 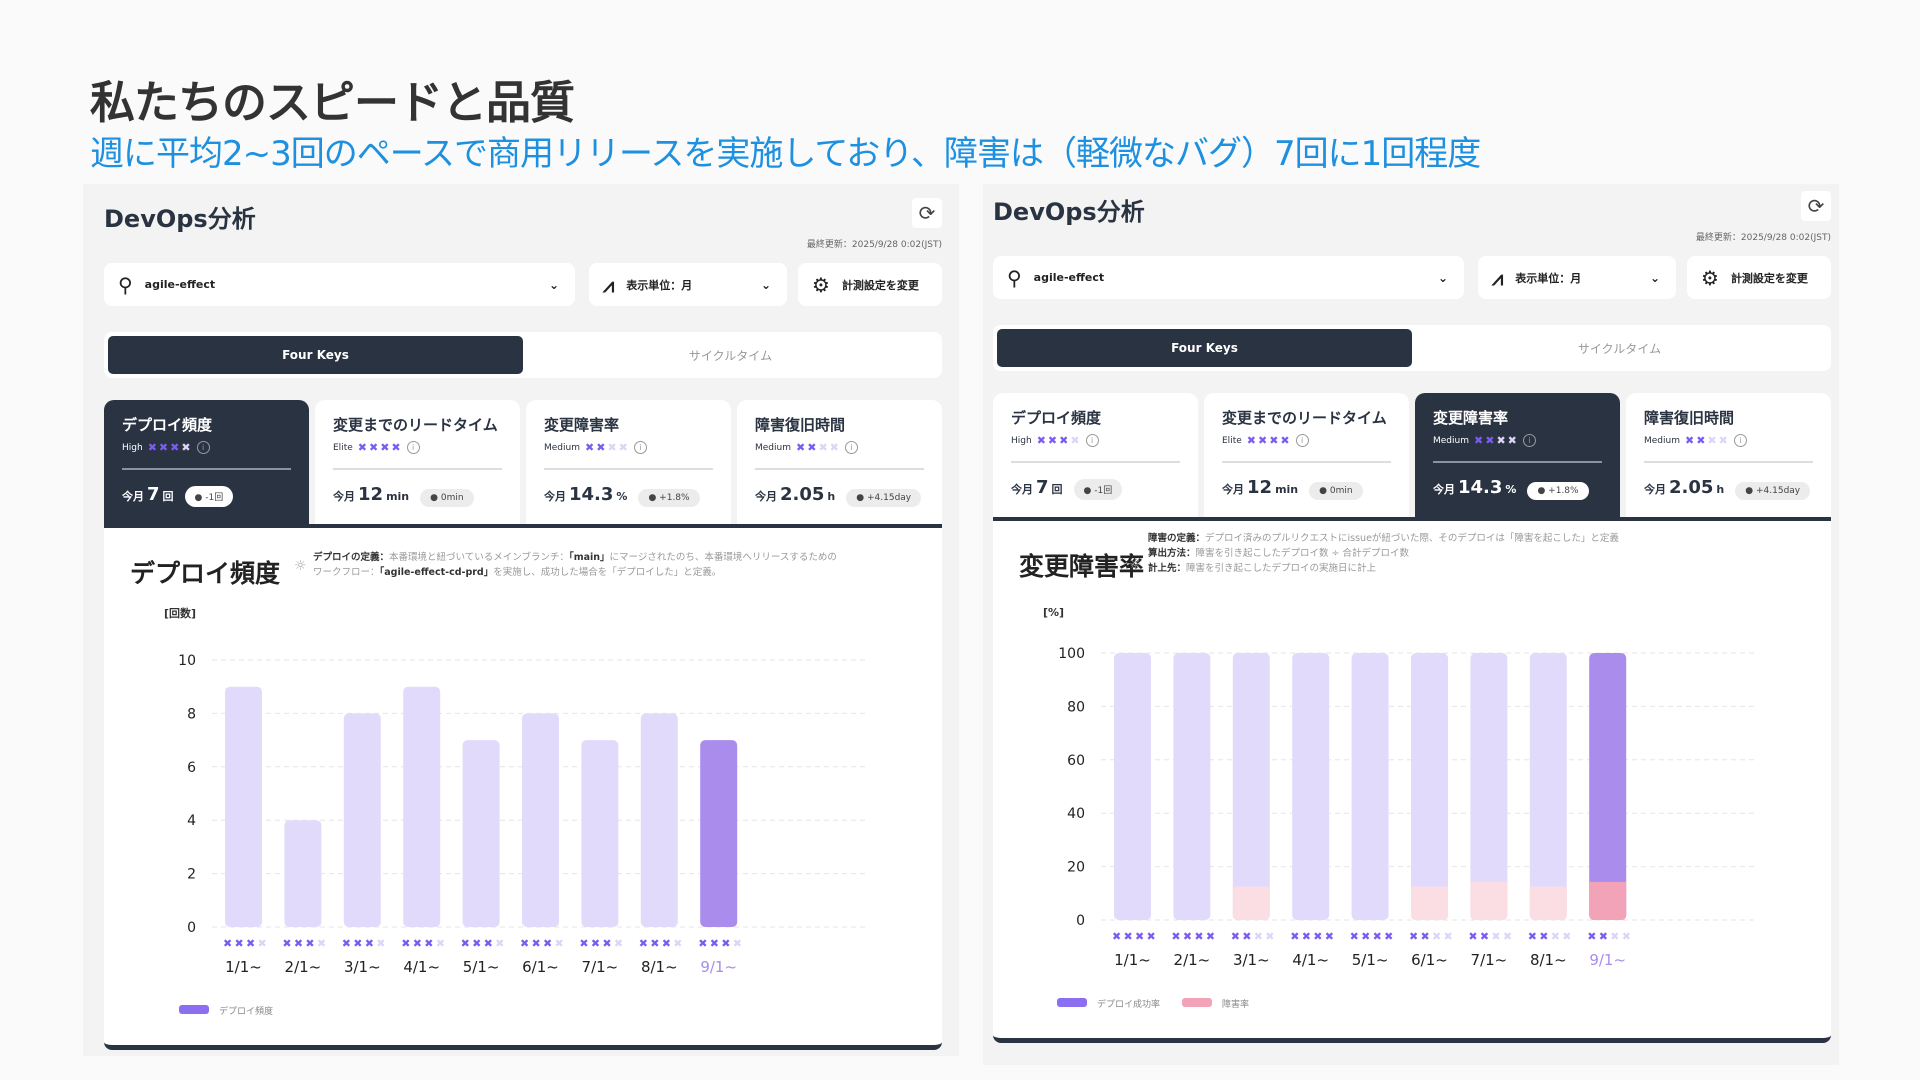 I want to click on rating-level: Elite, so click(x=343, y=447).